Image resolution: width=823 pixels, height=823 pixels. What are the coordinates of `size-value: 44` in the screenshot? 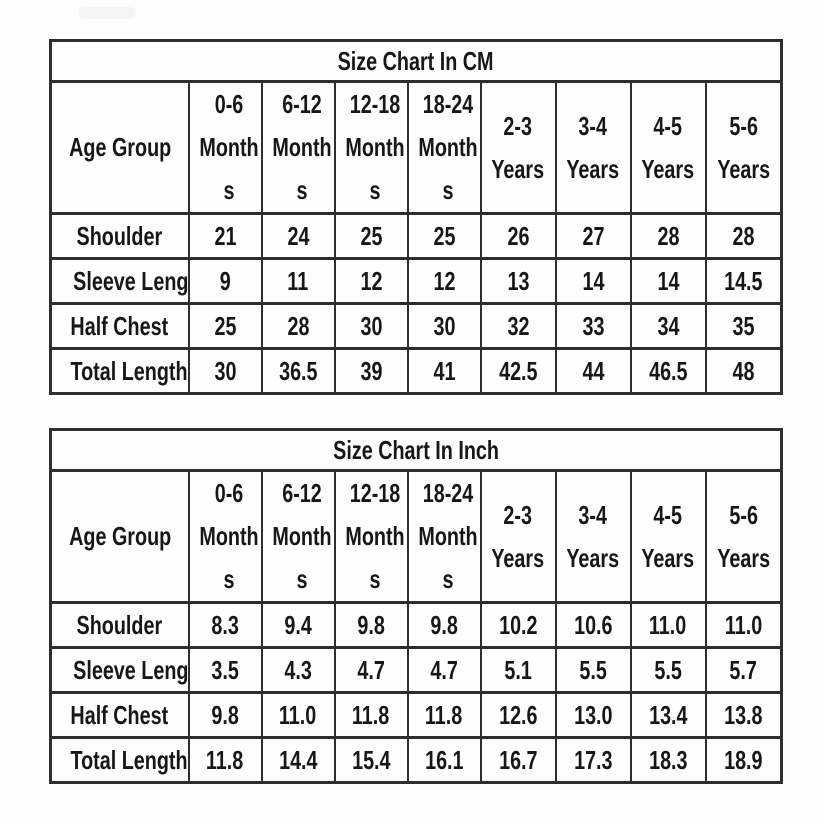 It's located at (593, 370).